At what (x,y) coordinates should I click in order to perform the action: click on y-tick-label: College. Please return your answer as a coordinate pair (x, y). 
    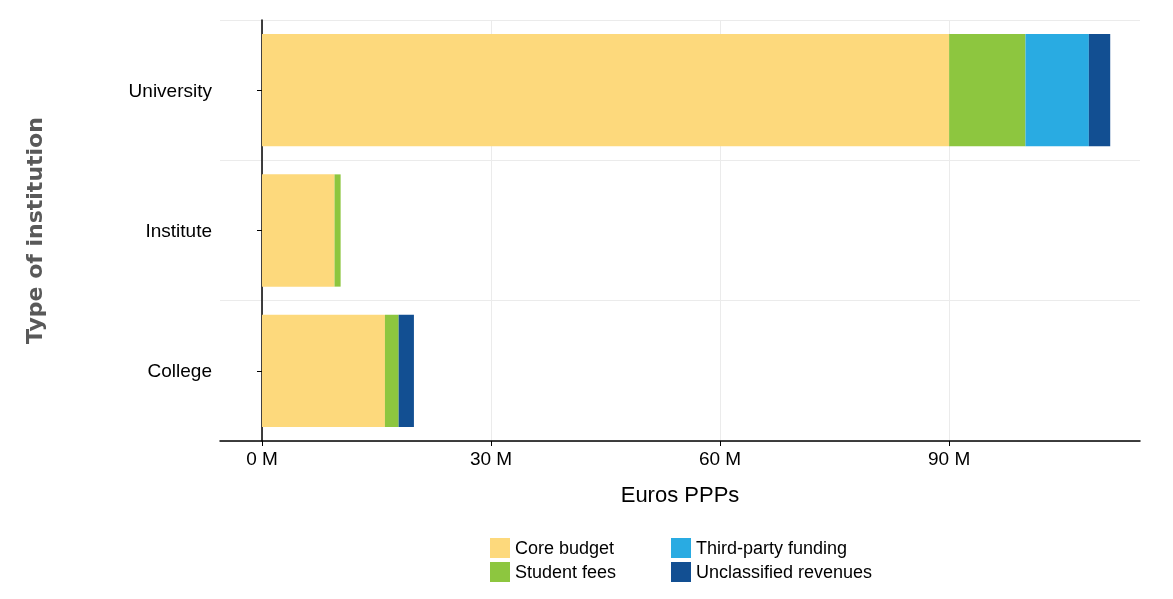
    Looking at the image, I should click on (179, 371).